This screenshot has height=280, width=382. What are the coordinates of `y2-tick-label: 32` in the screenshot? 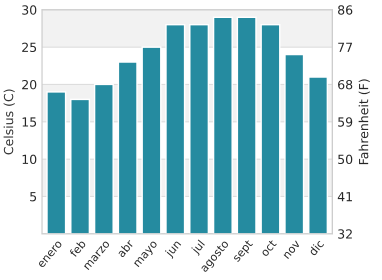 It's located at (345, 234).